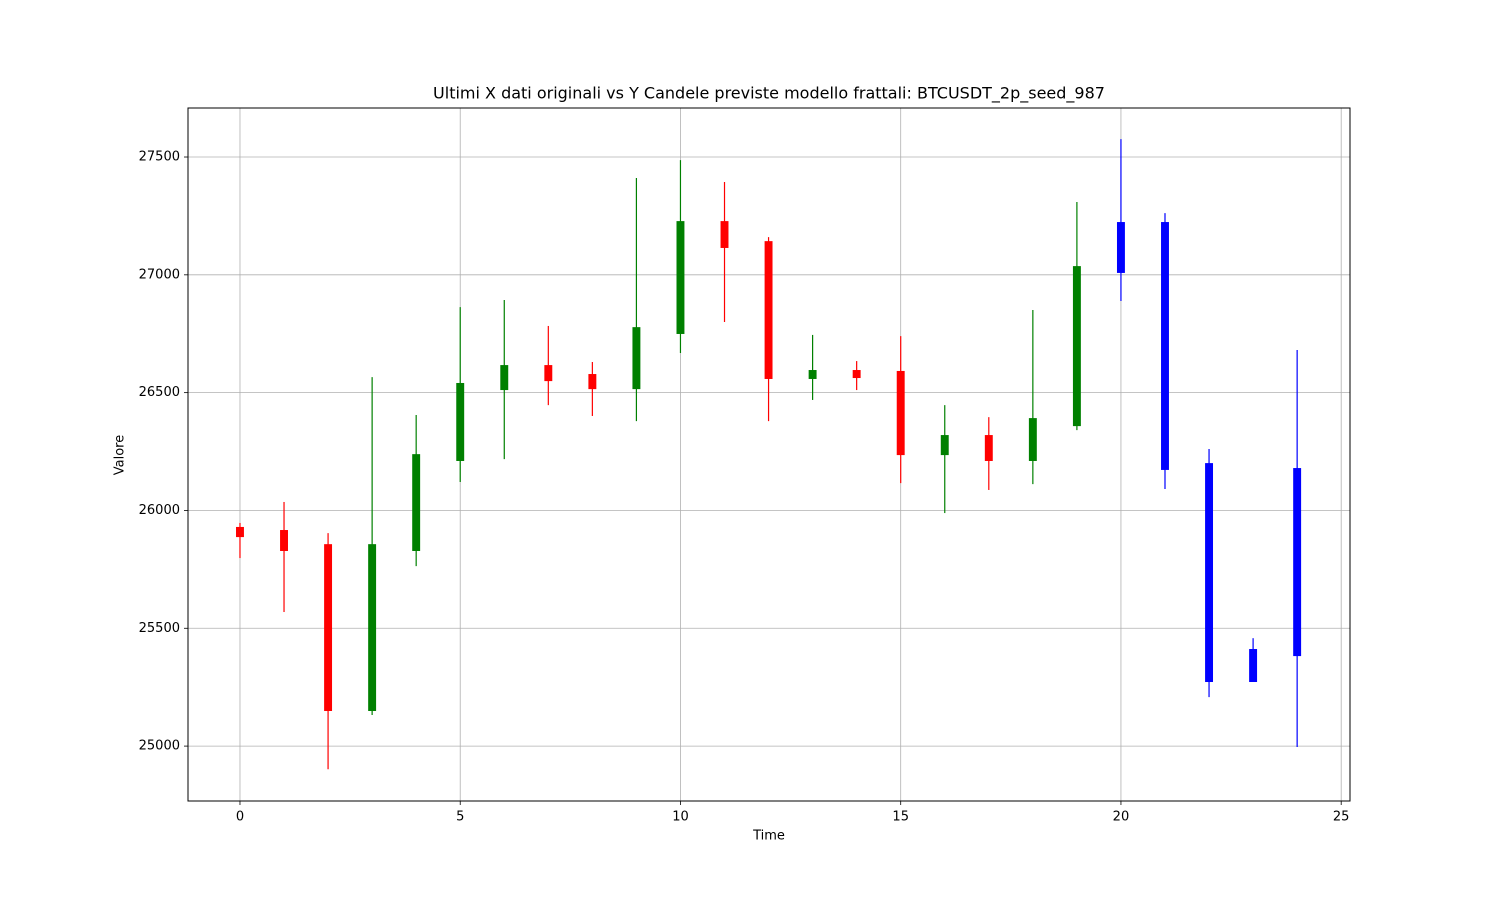  What do you see at coordinates (159, 392) in the screenshot?
I see `y-tick-label: 26500` at bounding box center [159, 392].